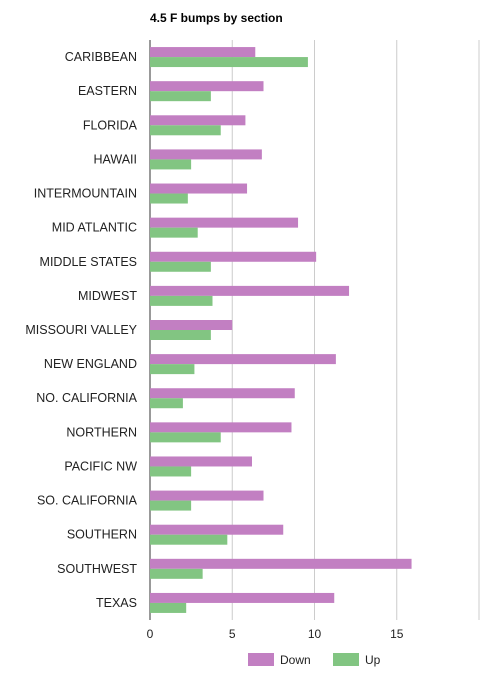 The height and width of the screenshot is (680, 480). What do you see at coordinates (295, 660) in the screenshot?
I see `legend-label-down: Down` at bounding box center [295, 660].